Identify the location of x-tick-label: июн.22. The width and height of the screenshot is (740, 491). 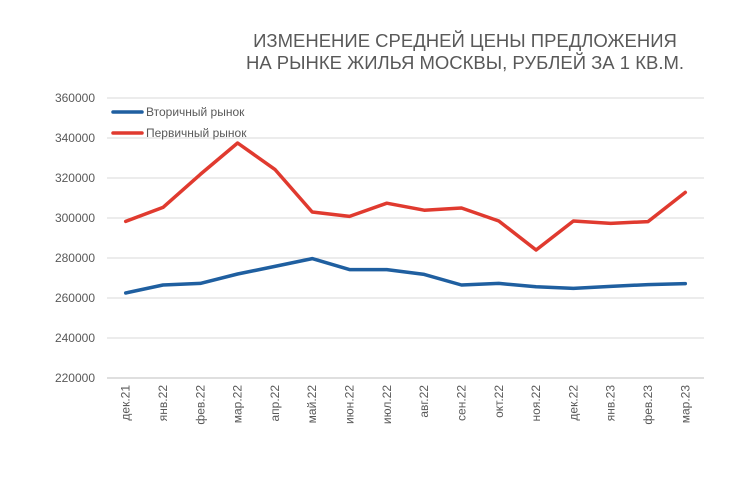
(350, 404).